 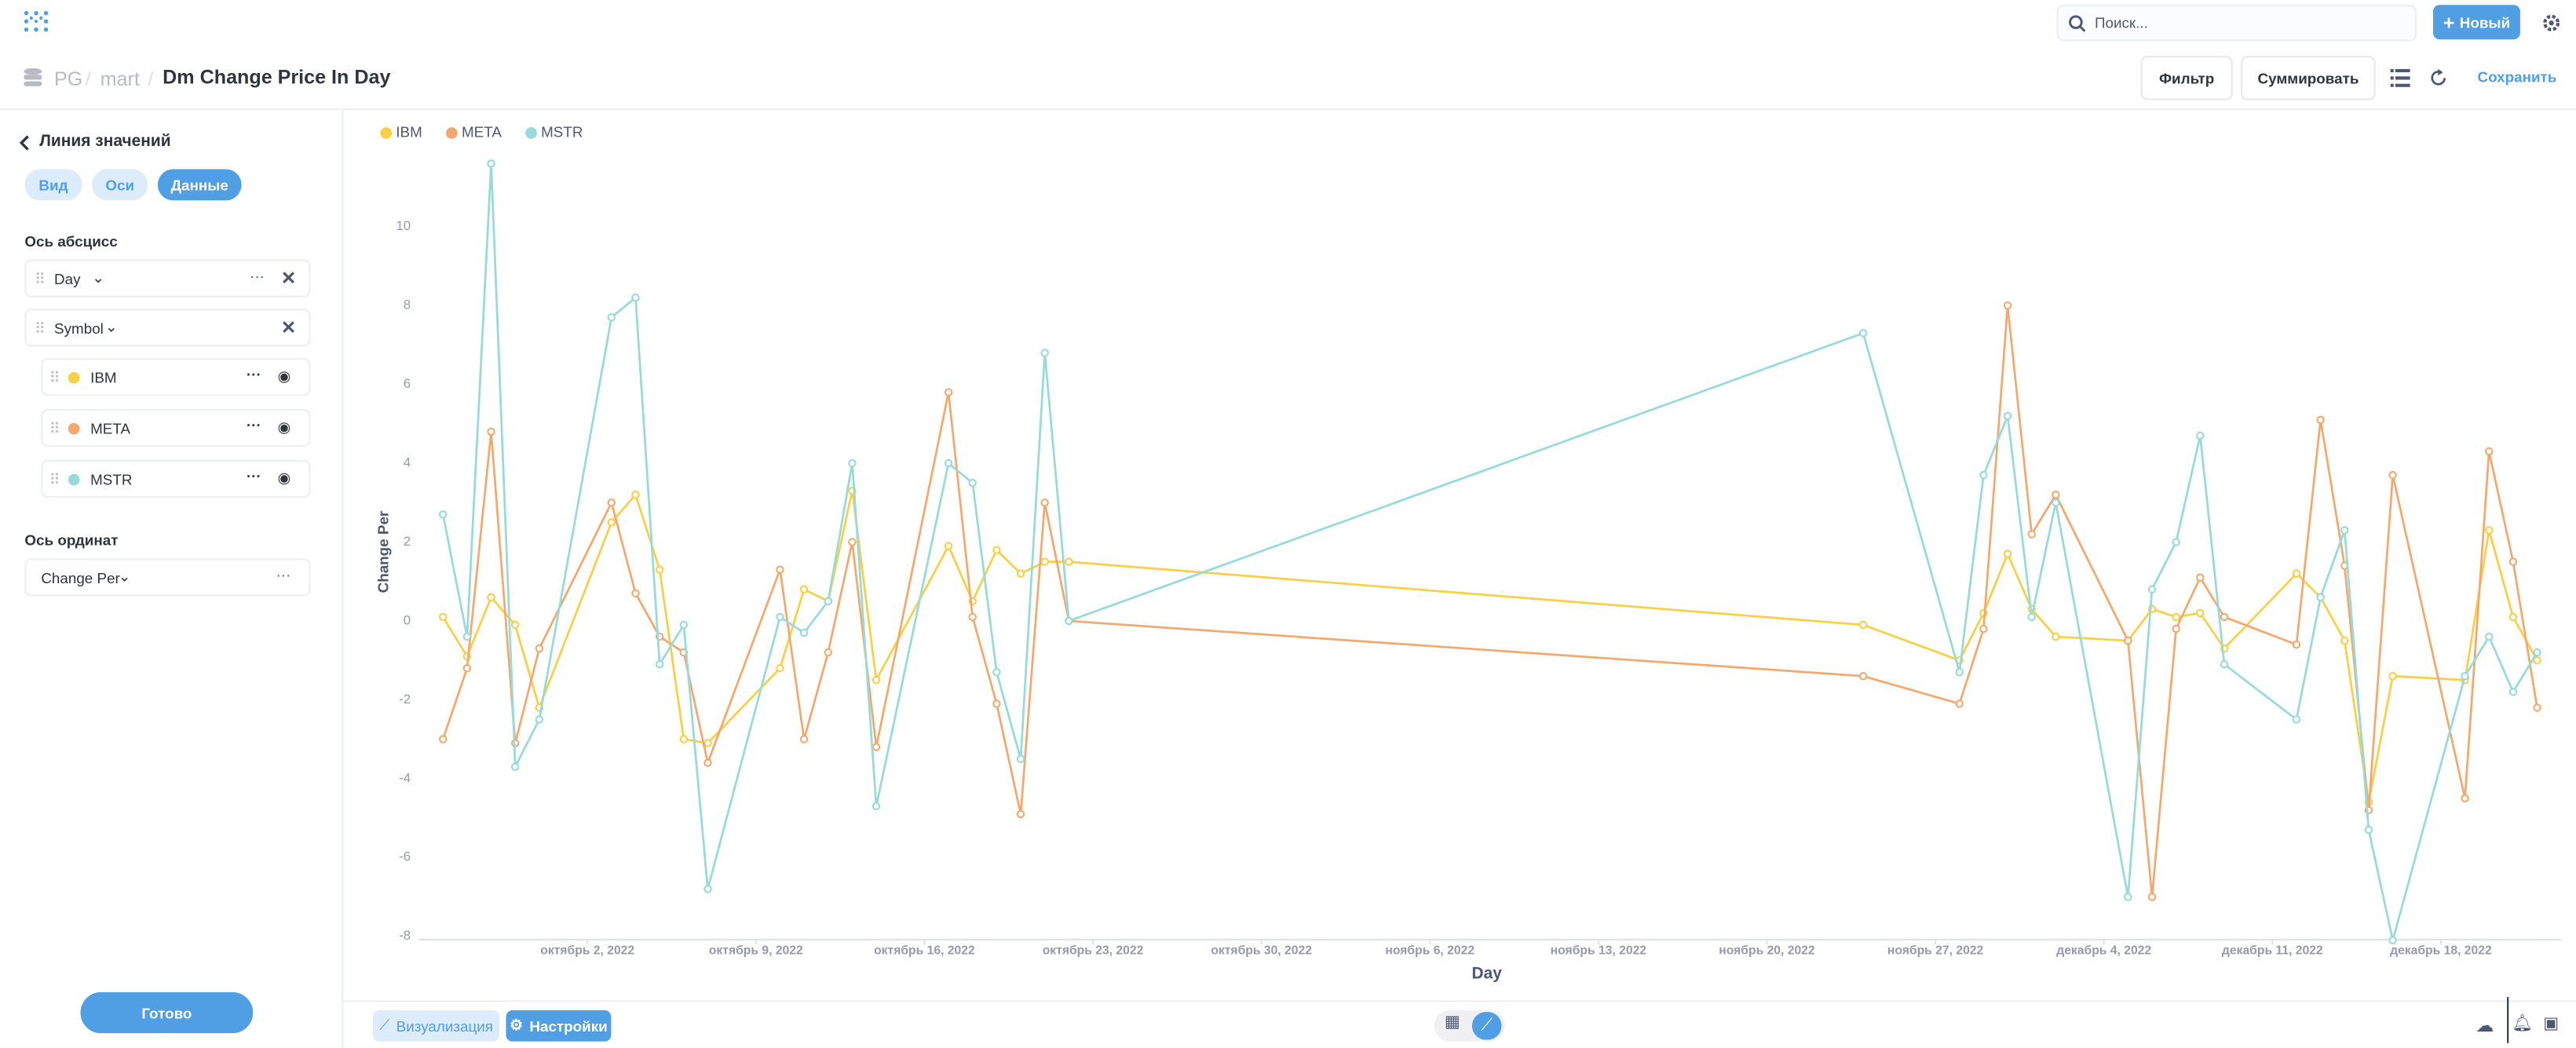 I want to click on new-button: + Новый, so click(x=2476, y=22).